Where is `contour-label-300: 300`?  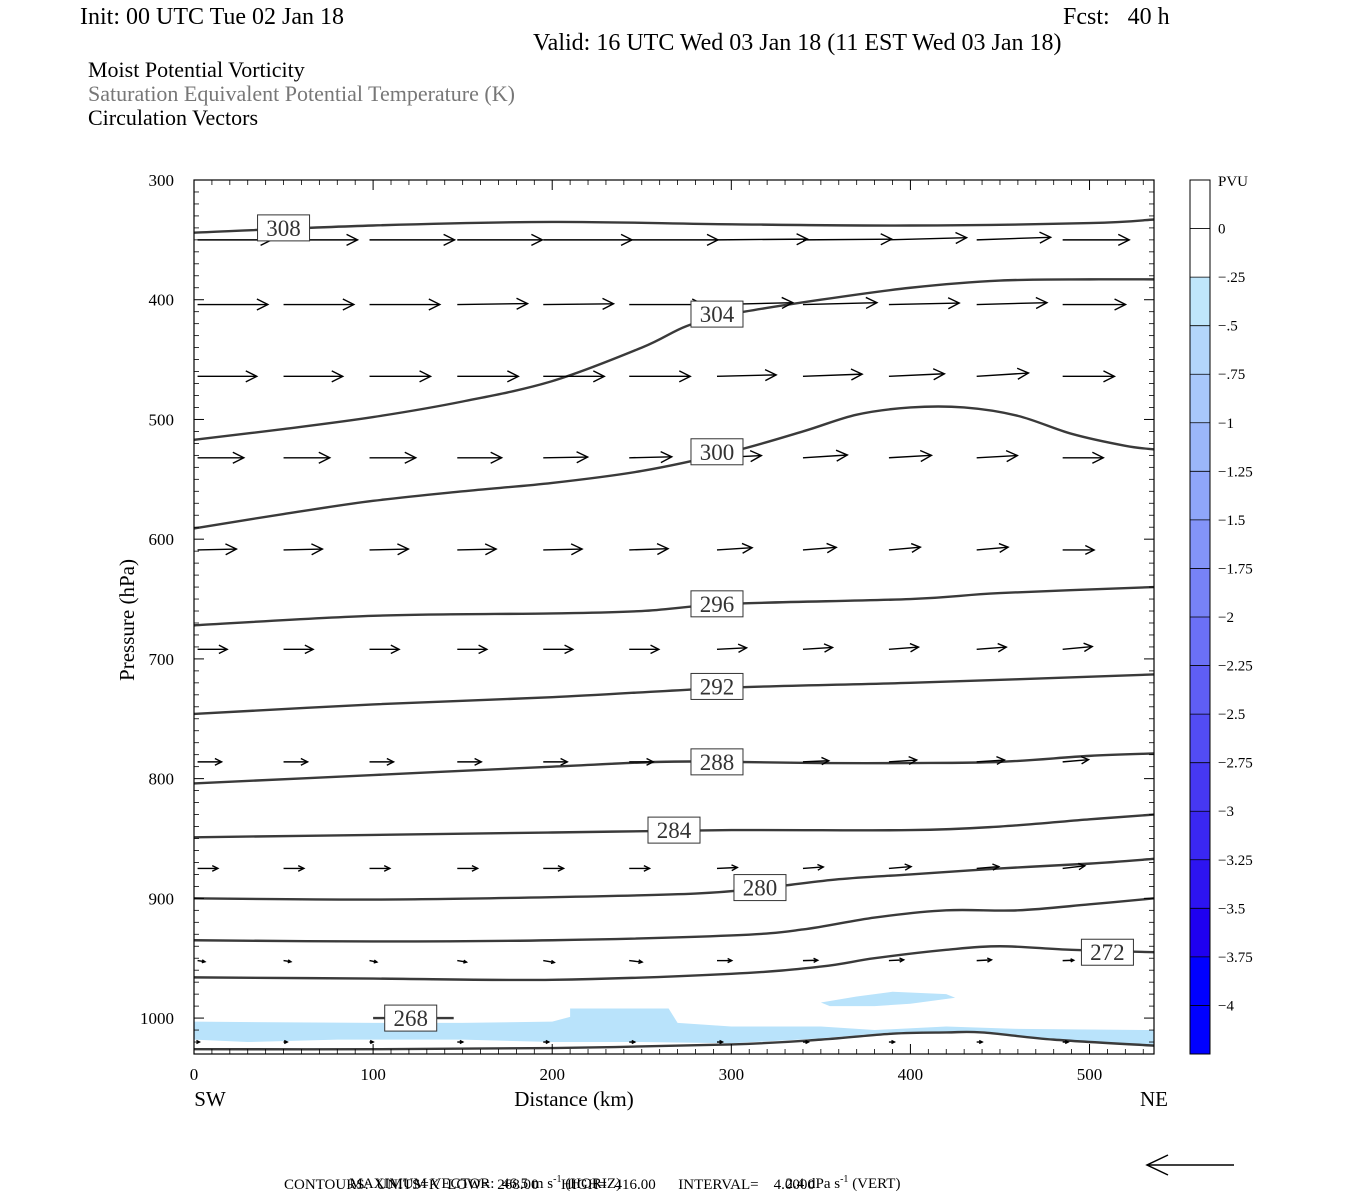
contour-label-300: 300 is located at coordinates (717, 452).